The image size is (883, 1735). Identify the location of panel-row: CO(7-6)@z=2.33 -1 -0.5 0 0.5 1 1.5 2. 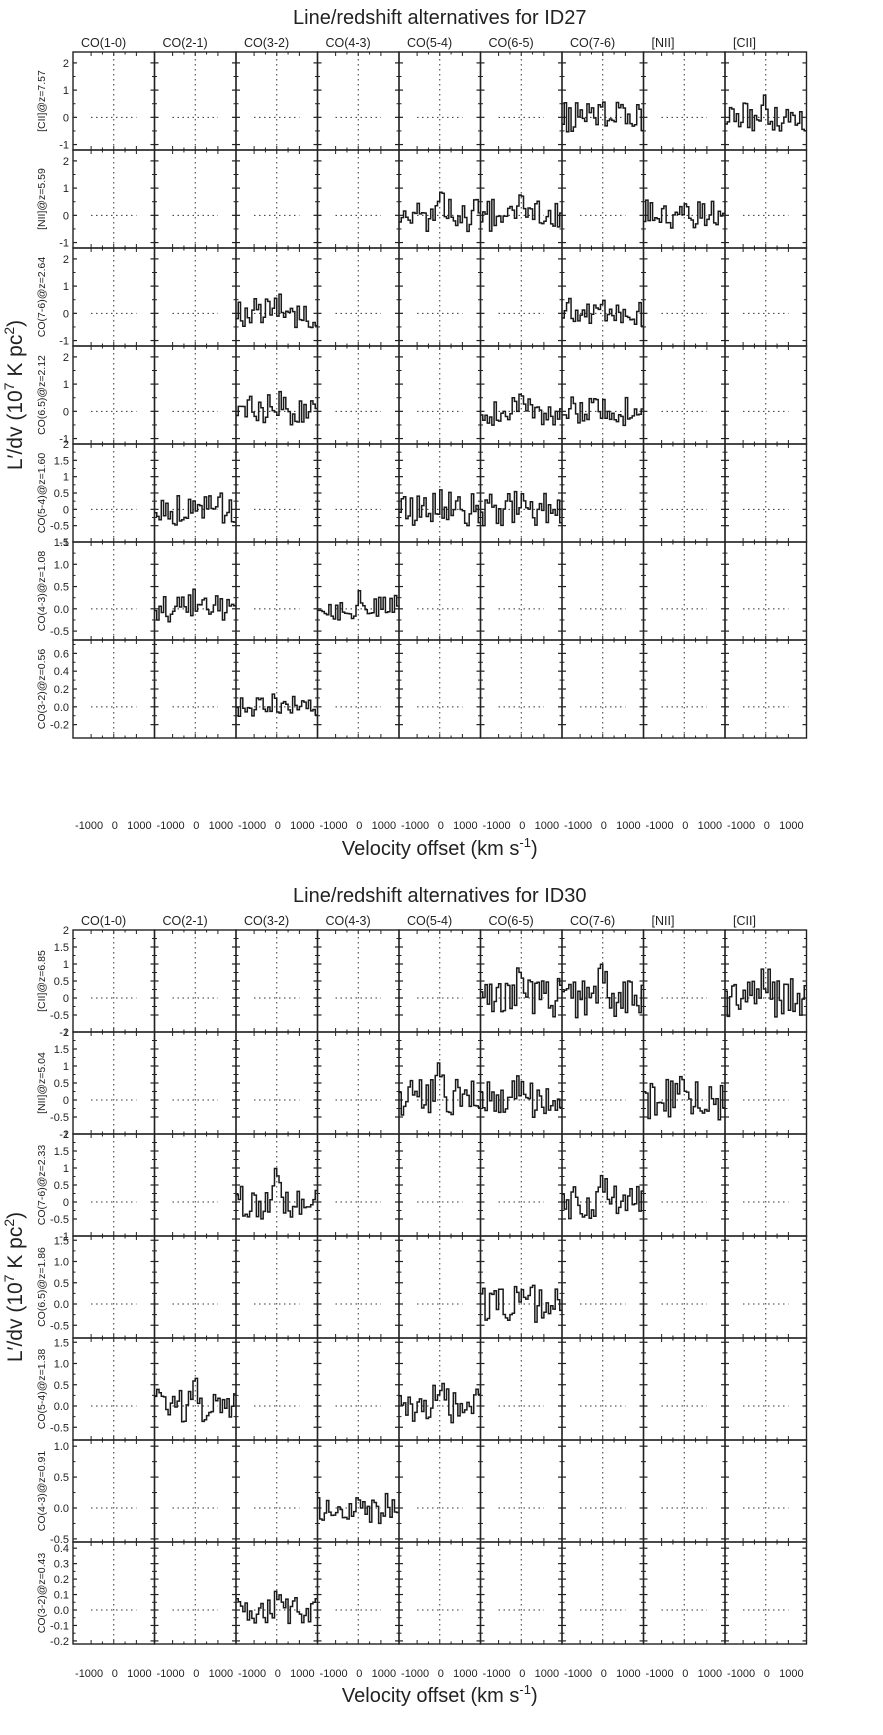
(422, 1186).